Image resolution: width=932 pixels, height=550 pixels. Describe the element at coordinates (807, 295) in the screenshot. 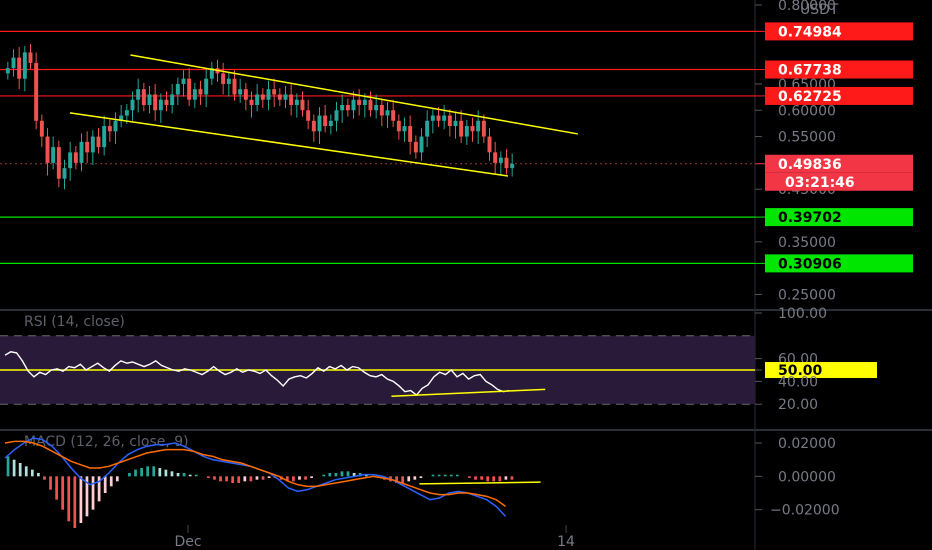

I see `price-tick-label: 0.25000` at that location.